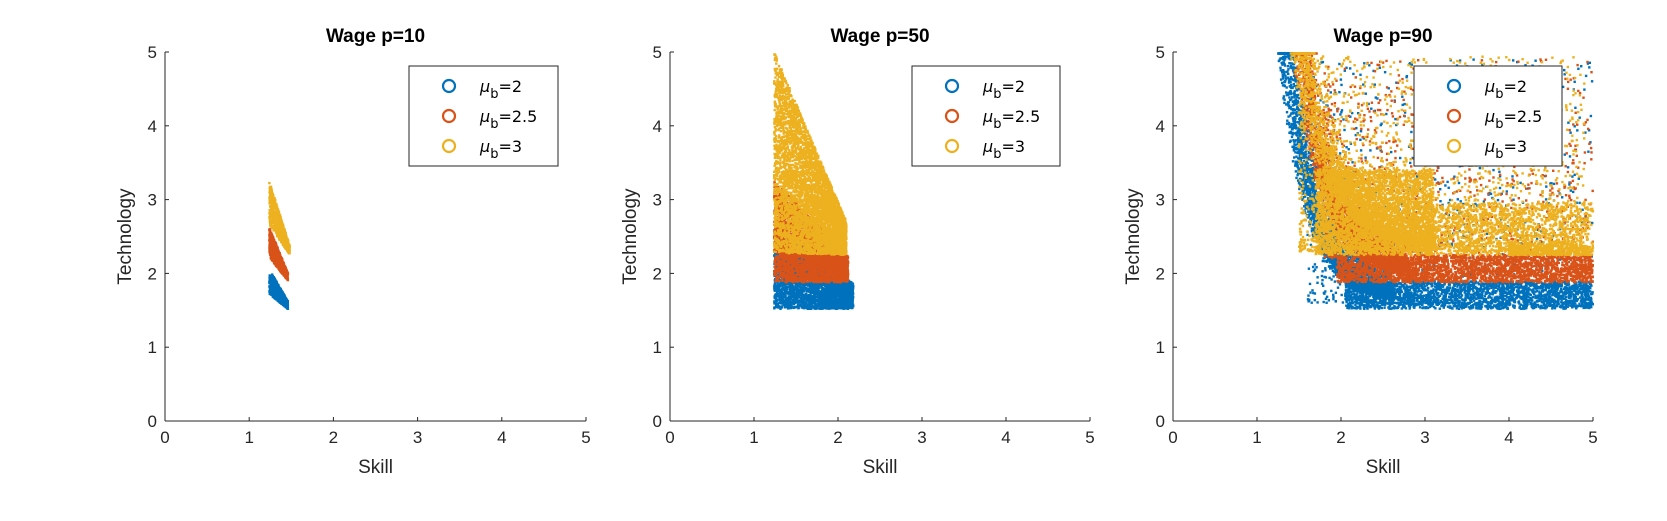 The height and width of the screenshot is (521, 1667). What do you see at coordinates (152, 273) in the screenshot?
I see `y-tick-label: 2` at bounding box center [152, 273].